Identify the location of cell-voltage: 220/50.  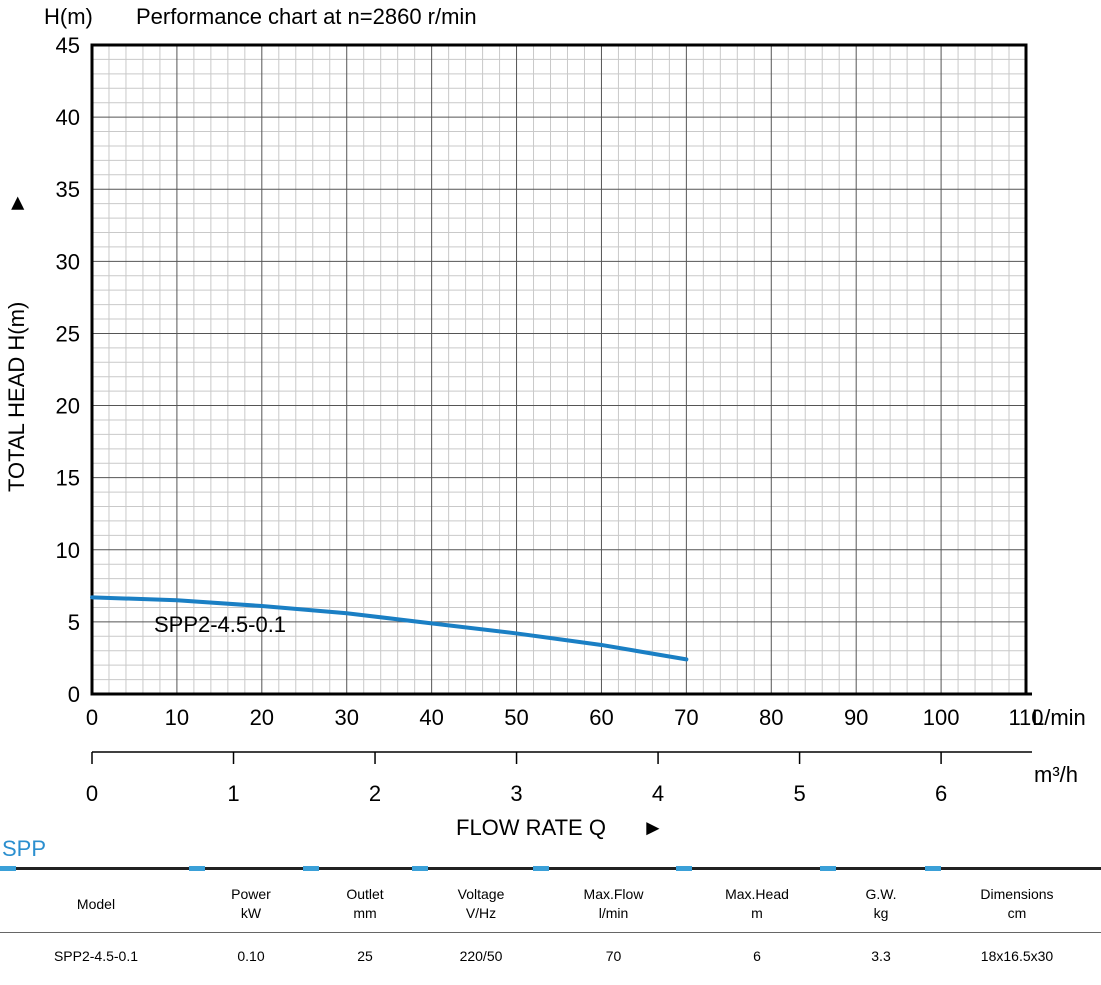
(481, 956).